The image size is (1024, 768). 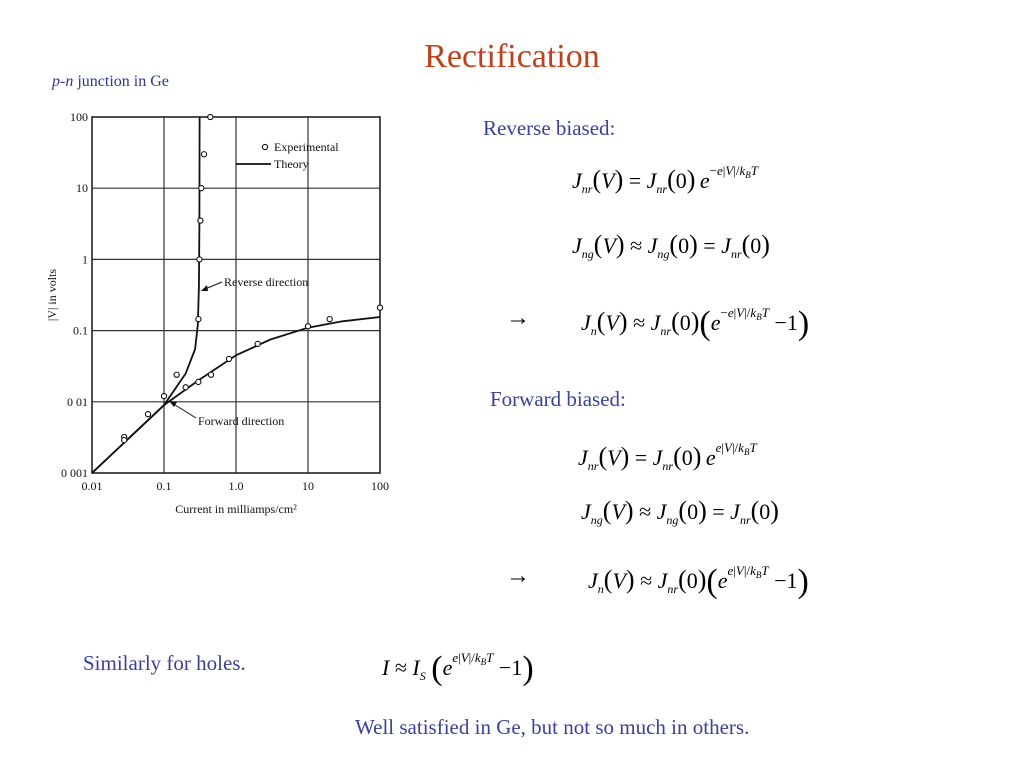 I want to click on y-tick-label: 0 001, so click(x=74, y=473).